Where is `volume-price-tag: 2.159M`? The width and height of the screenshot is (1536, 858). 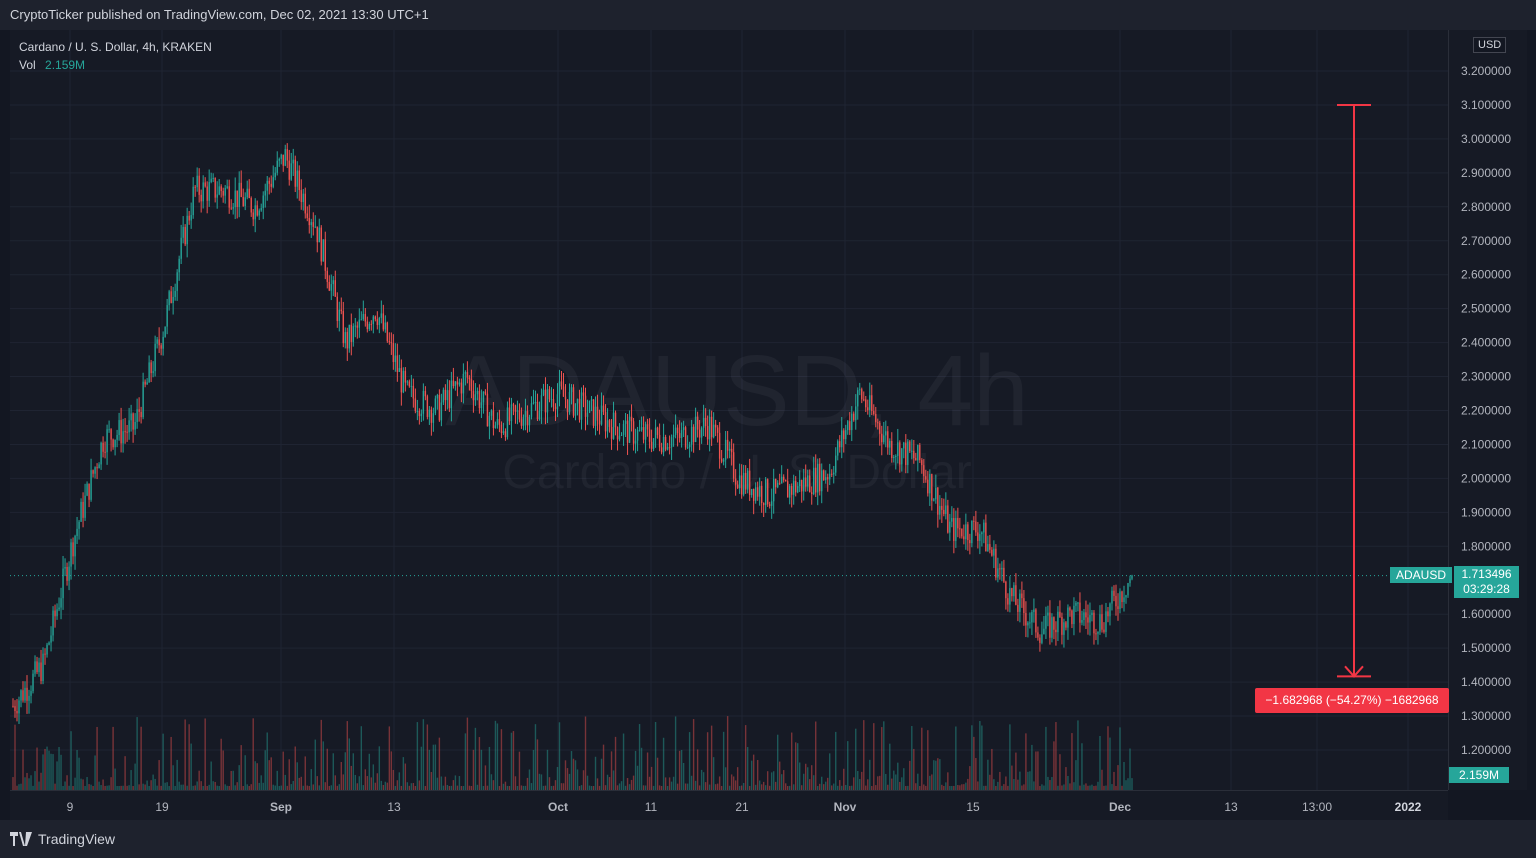 volume-price-tag: 2.159M is located at coordinates (1479, 775).